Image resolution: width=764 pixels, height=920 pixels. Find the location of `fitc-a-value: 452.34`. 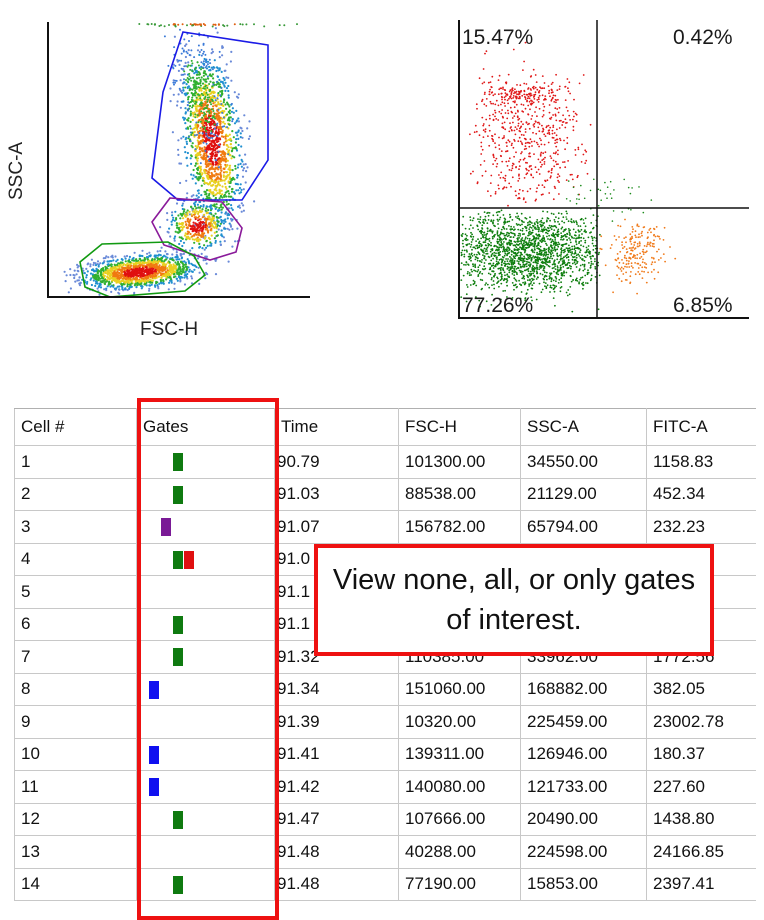

fitc-a-value: 452.34 is located at coordinates (702, 494).